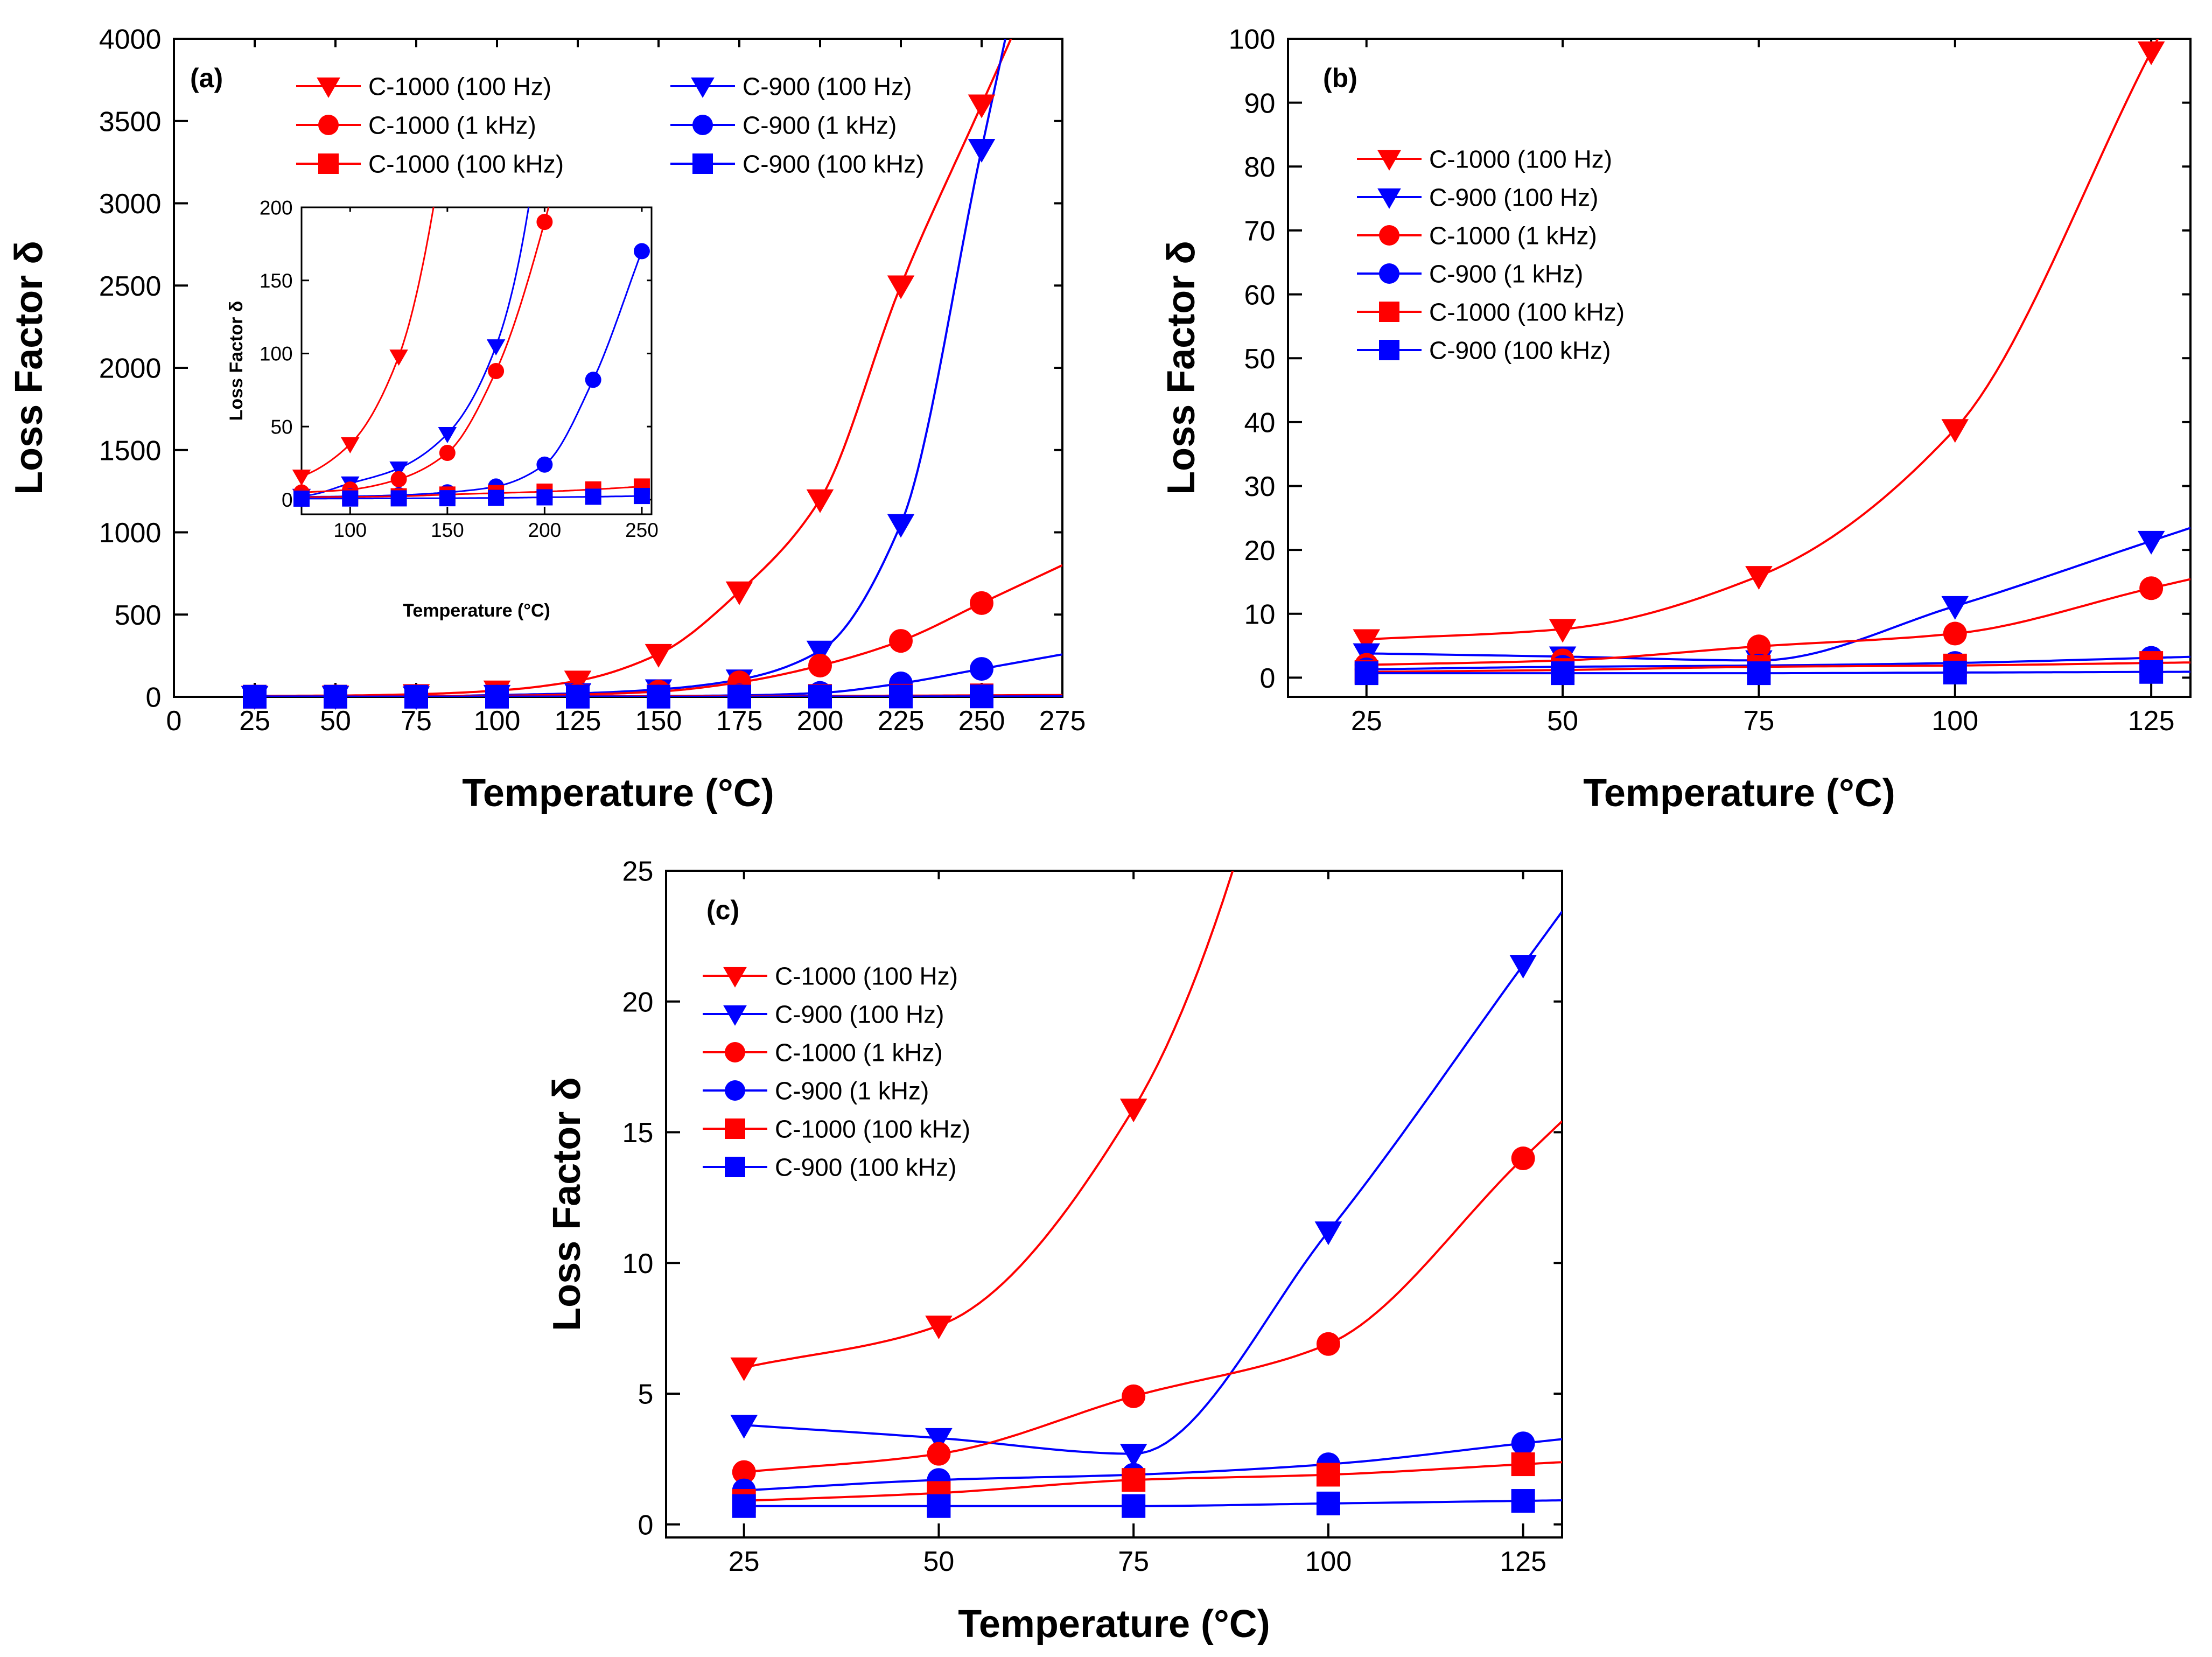 This screenshot has width=2212, height=1657. Describe the element at coordinates (130, 122) in the screenshot. I see `panel-a-y-tick-label: 3500` at that location.